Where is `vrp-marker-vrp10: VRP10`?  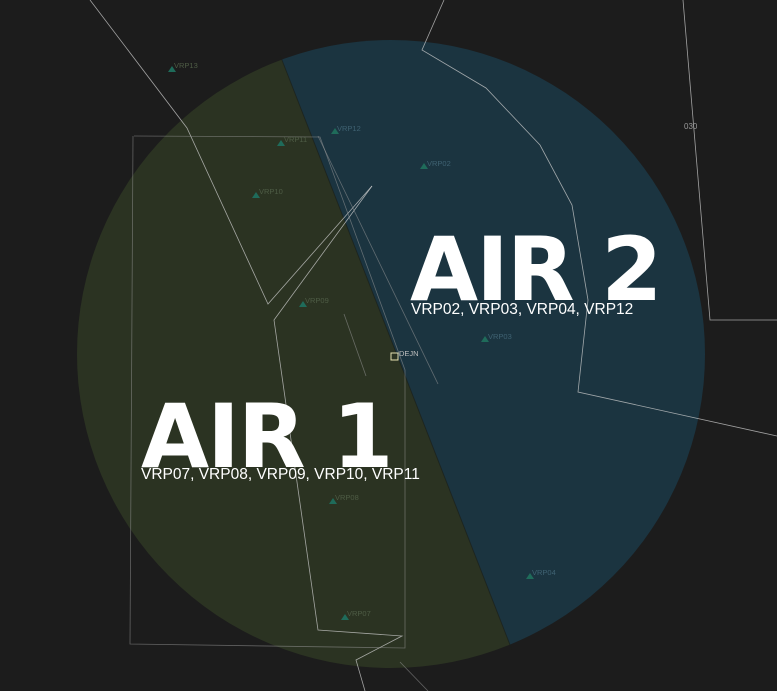 vrp-marker-vrp10: VRP10 is located at coordinates (267, 192).